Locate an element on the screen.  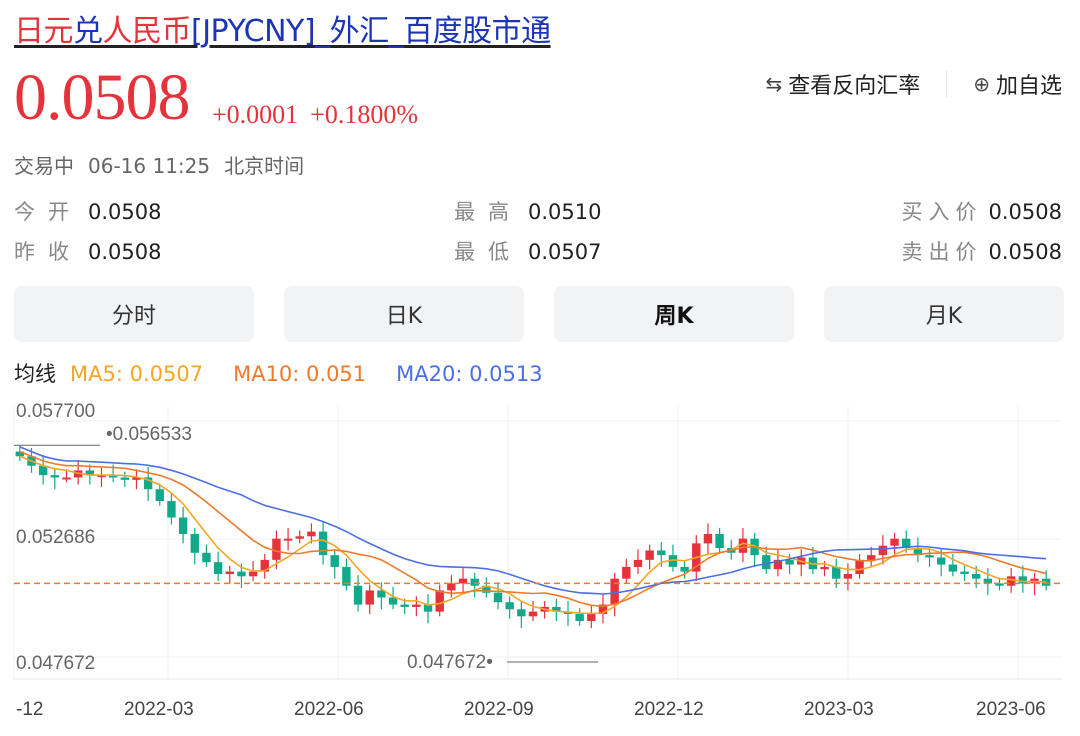
prev-close-label: 昨收 is located at coordinates (48, 252).